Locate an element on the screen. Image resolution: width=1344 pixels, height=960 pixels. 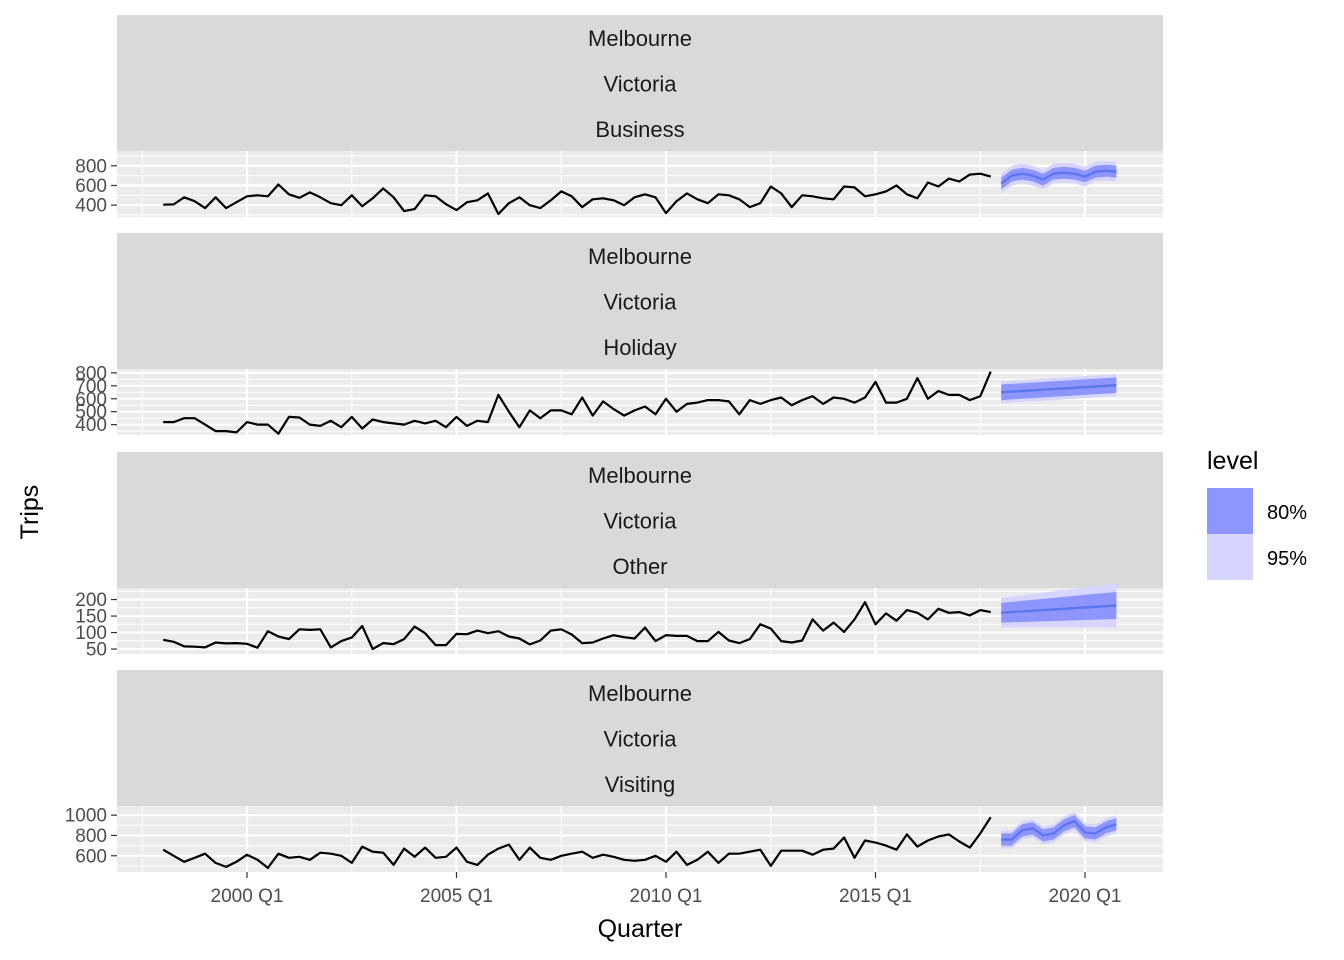
x-tick-label: 2020 Q1 is located at coordinates (1085, 896).